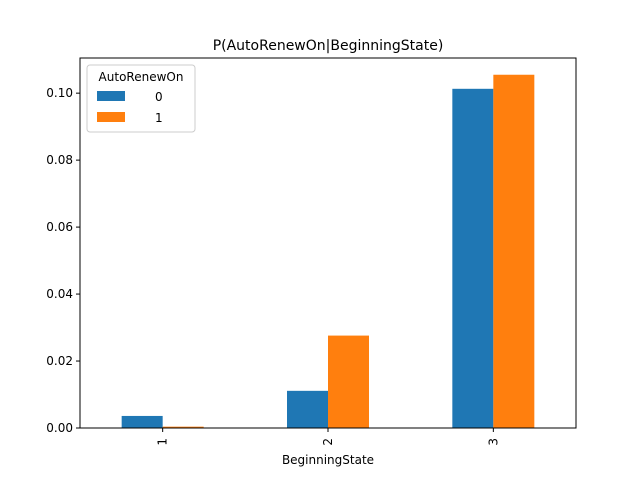 The height and width of the screenshot is (480, 640). What do you see at coordinates (473, 258) in the screenshot?
I see `bar-cat3-series0` at bounding box center [473, 258].